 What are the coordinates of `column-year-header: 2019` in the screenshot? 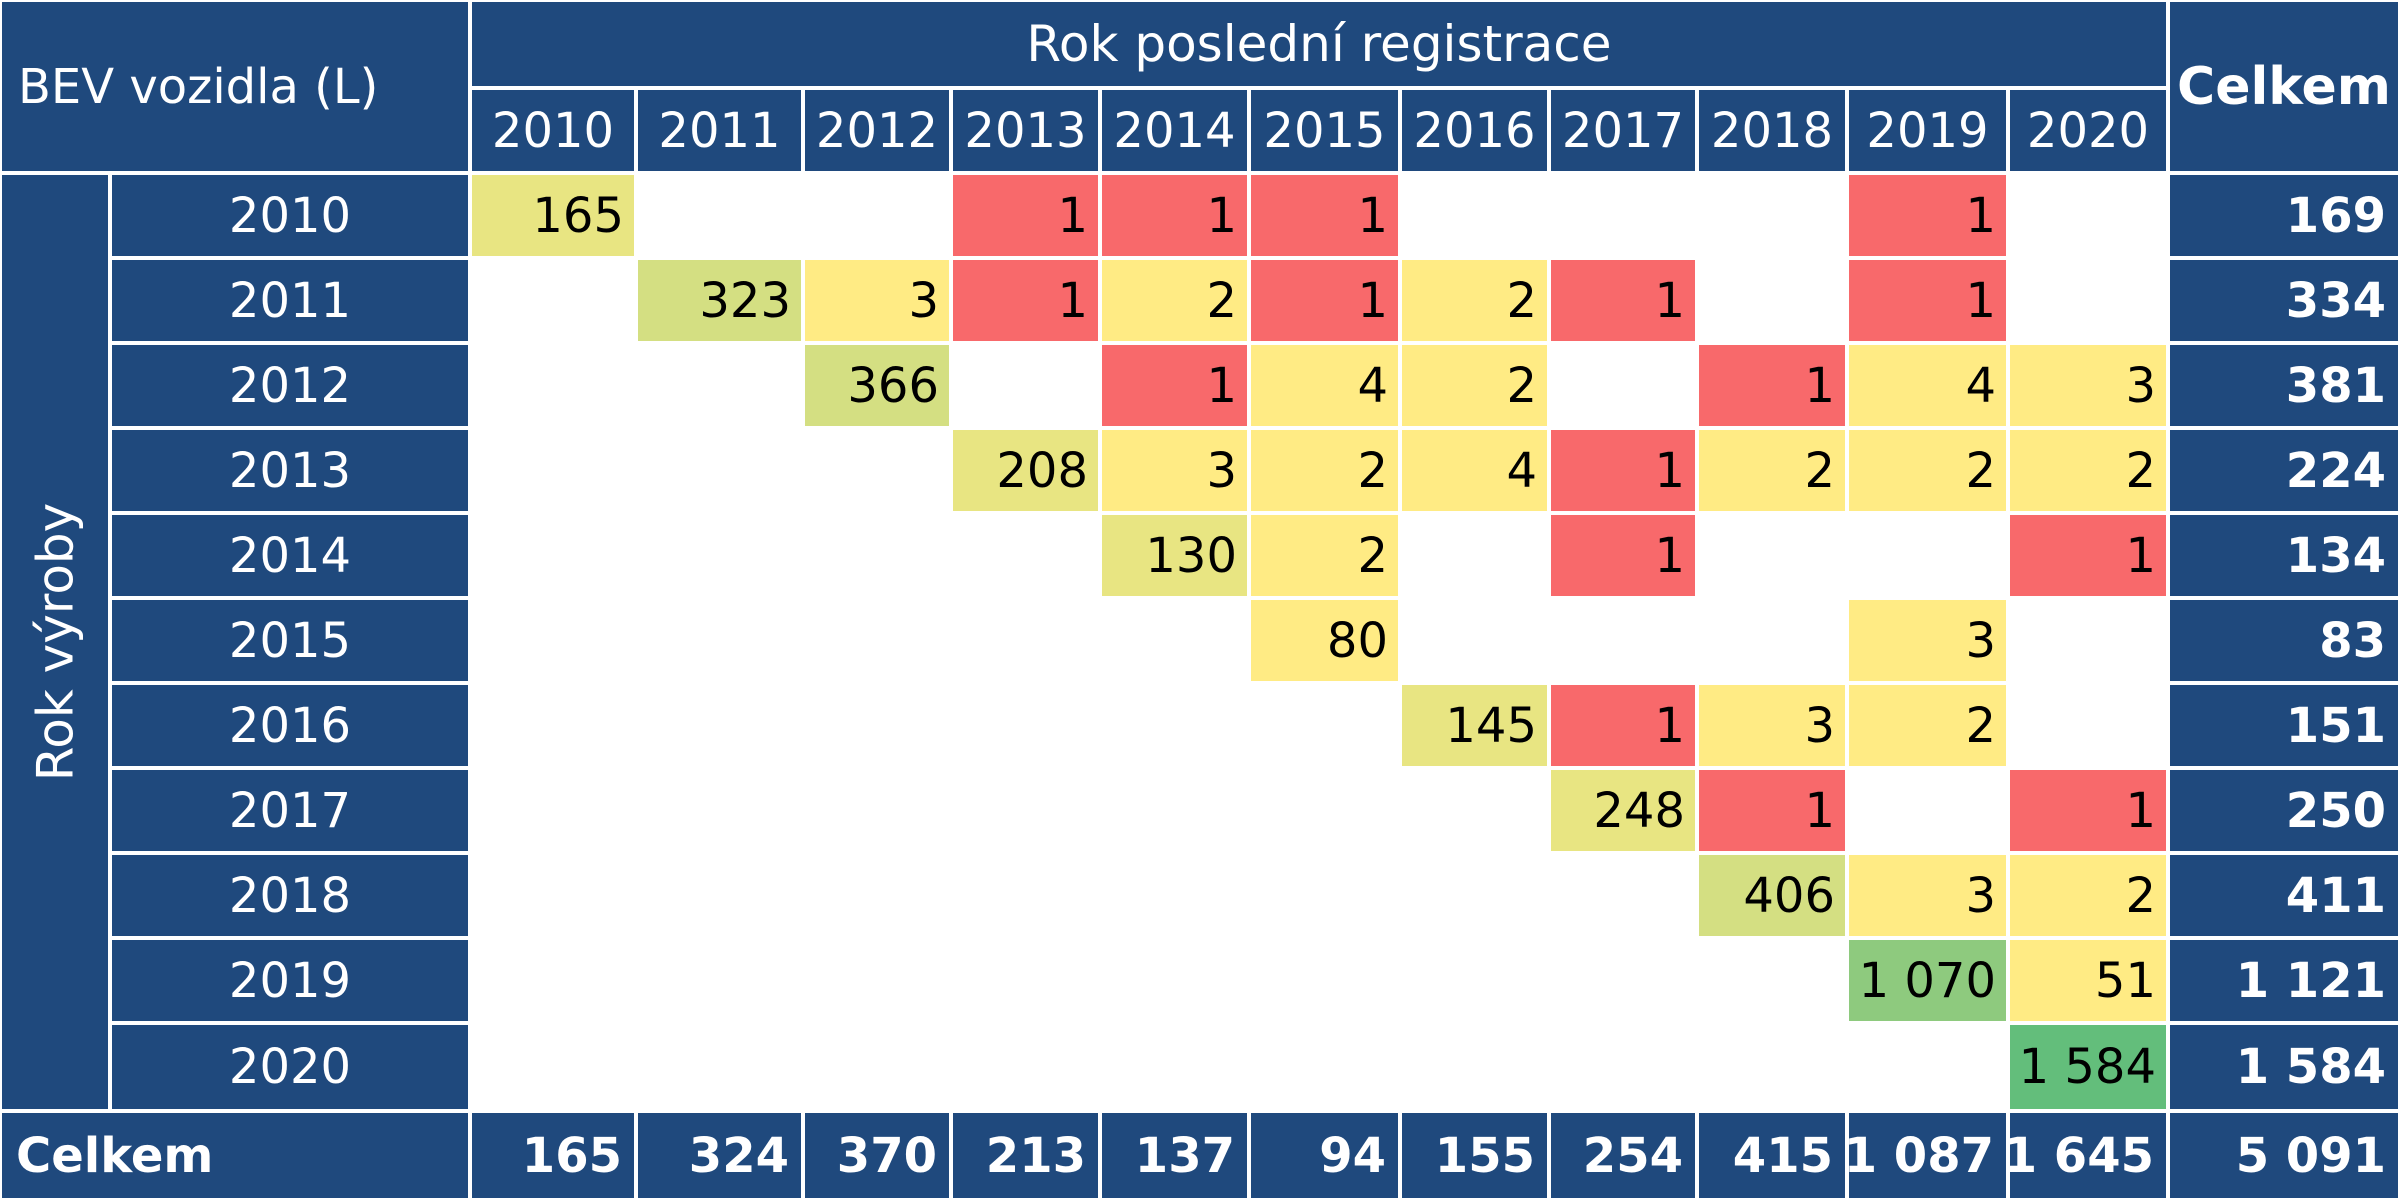 It's located at (1927, 130).